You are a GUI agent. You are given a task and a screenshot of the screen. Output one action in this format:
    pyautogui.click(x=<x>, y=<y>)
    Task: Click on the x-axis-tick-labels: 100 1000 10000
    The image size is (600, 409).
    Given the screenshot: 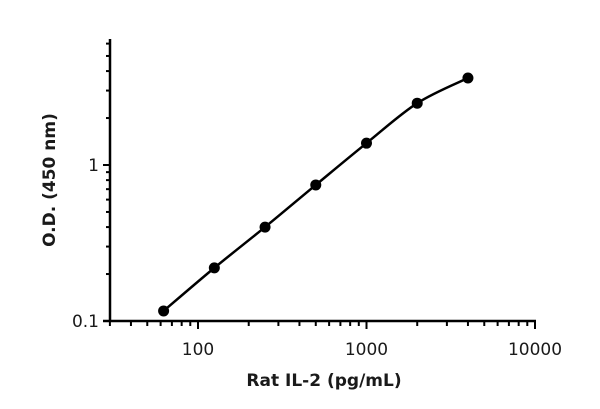 What is the action you would take?
    pyautogui.click(x=372, y=350)
    